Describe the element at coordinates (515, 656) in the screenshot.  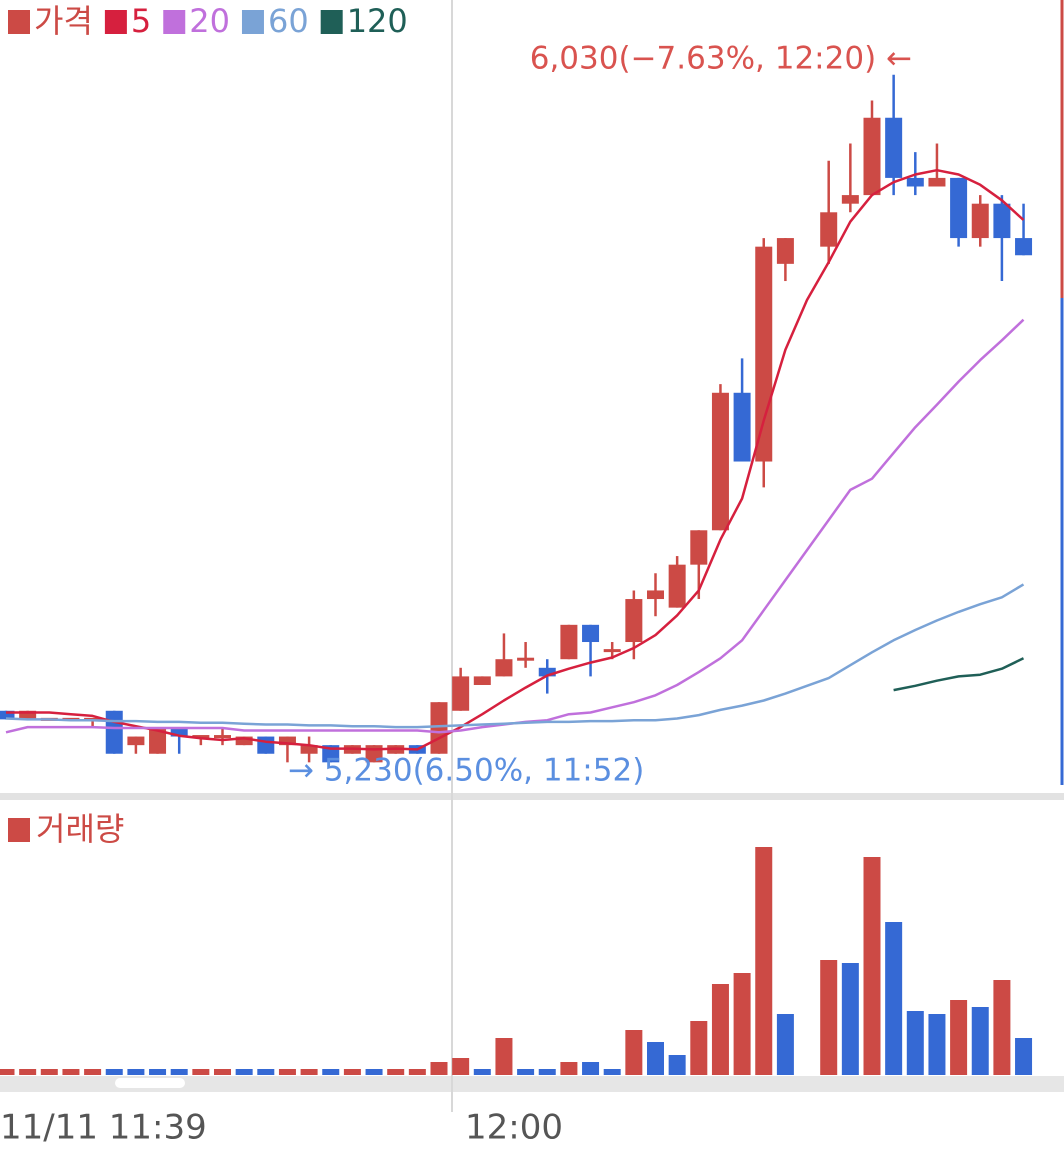
I see `moving-average-line` at that location.